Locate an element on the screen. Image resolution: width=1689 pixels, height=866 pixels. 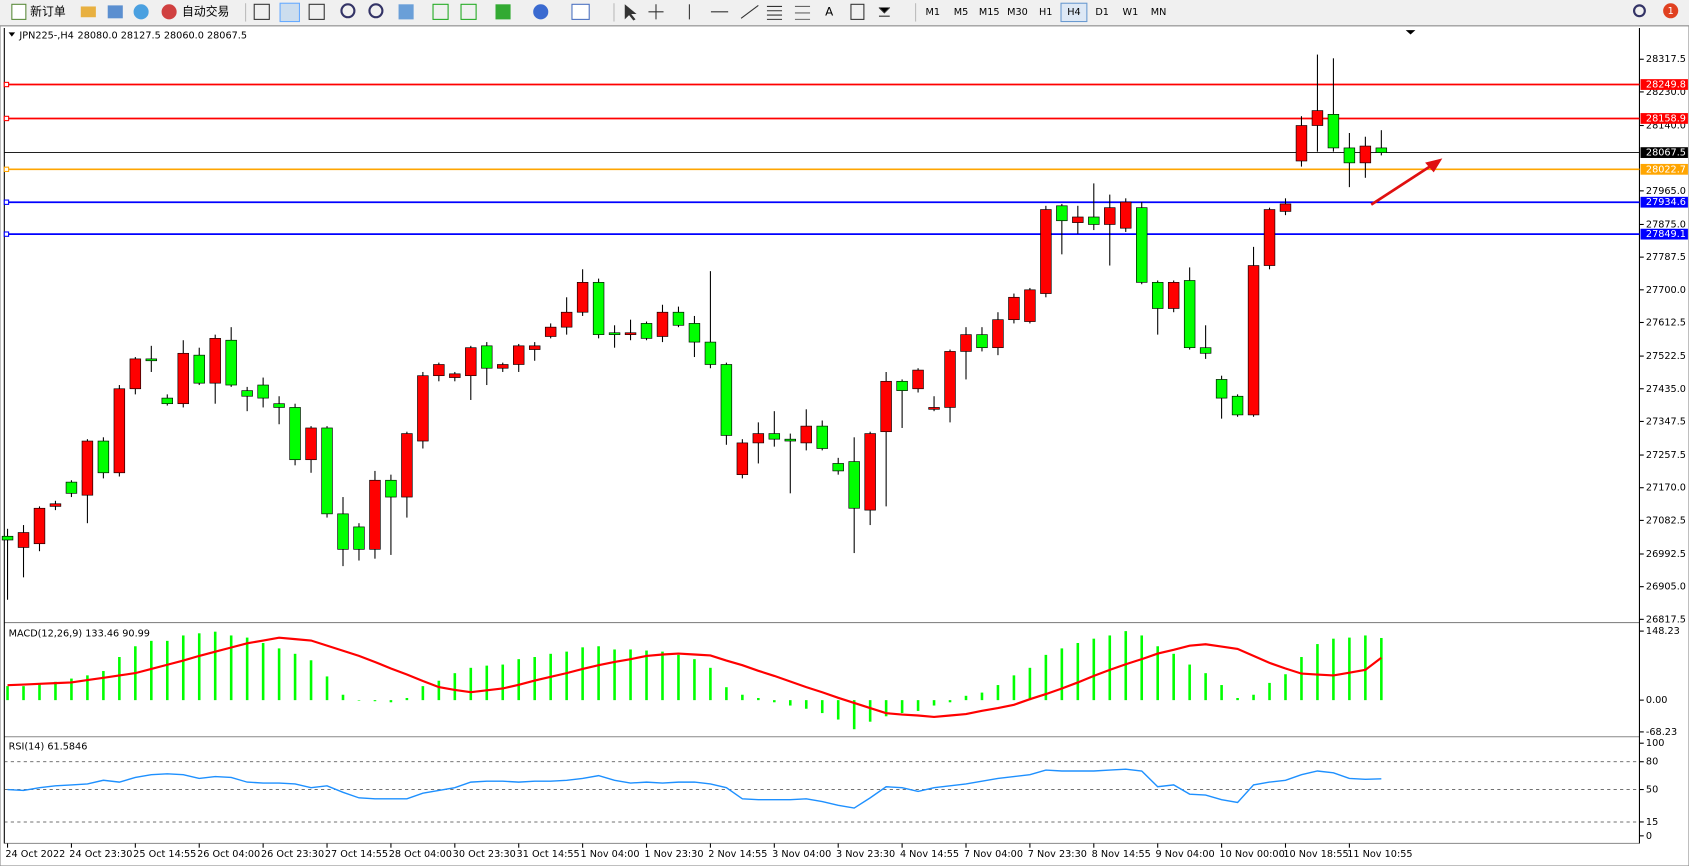
channel-tool is located at coordinates (774, 12).